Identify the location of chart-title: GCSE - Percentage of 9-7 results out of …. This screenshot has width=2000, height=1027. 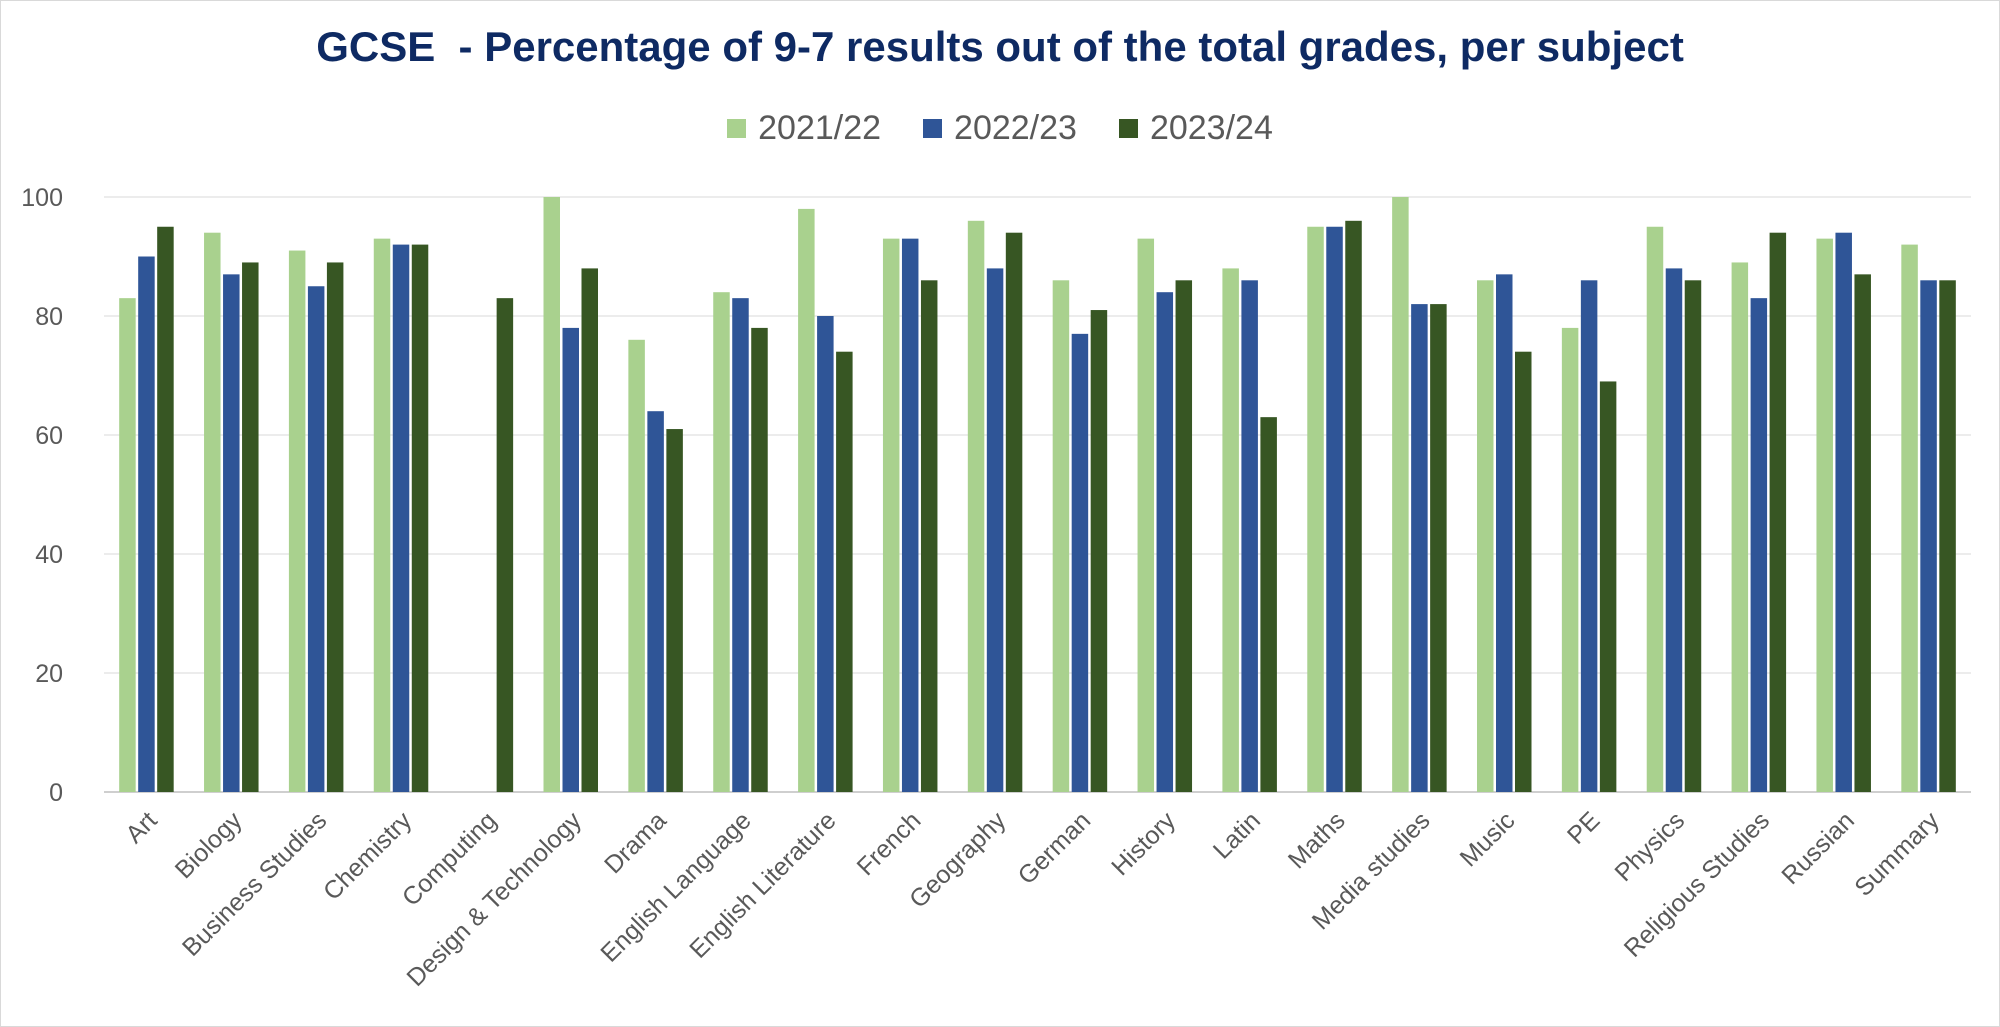
(1000, 46).